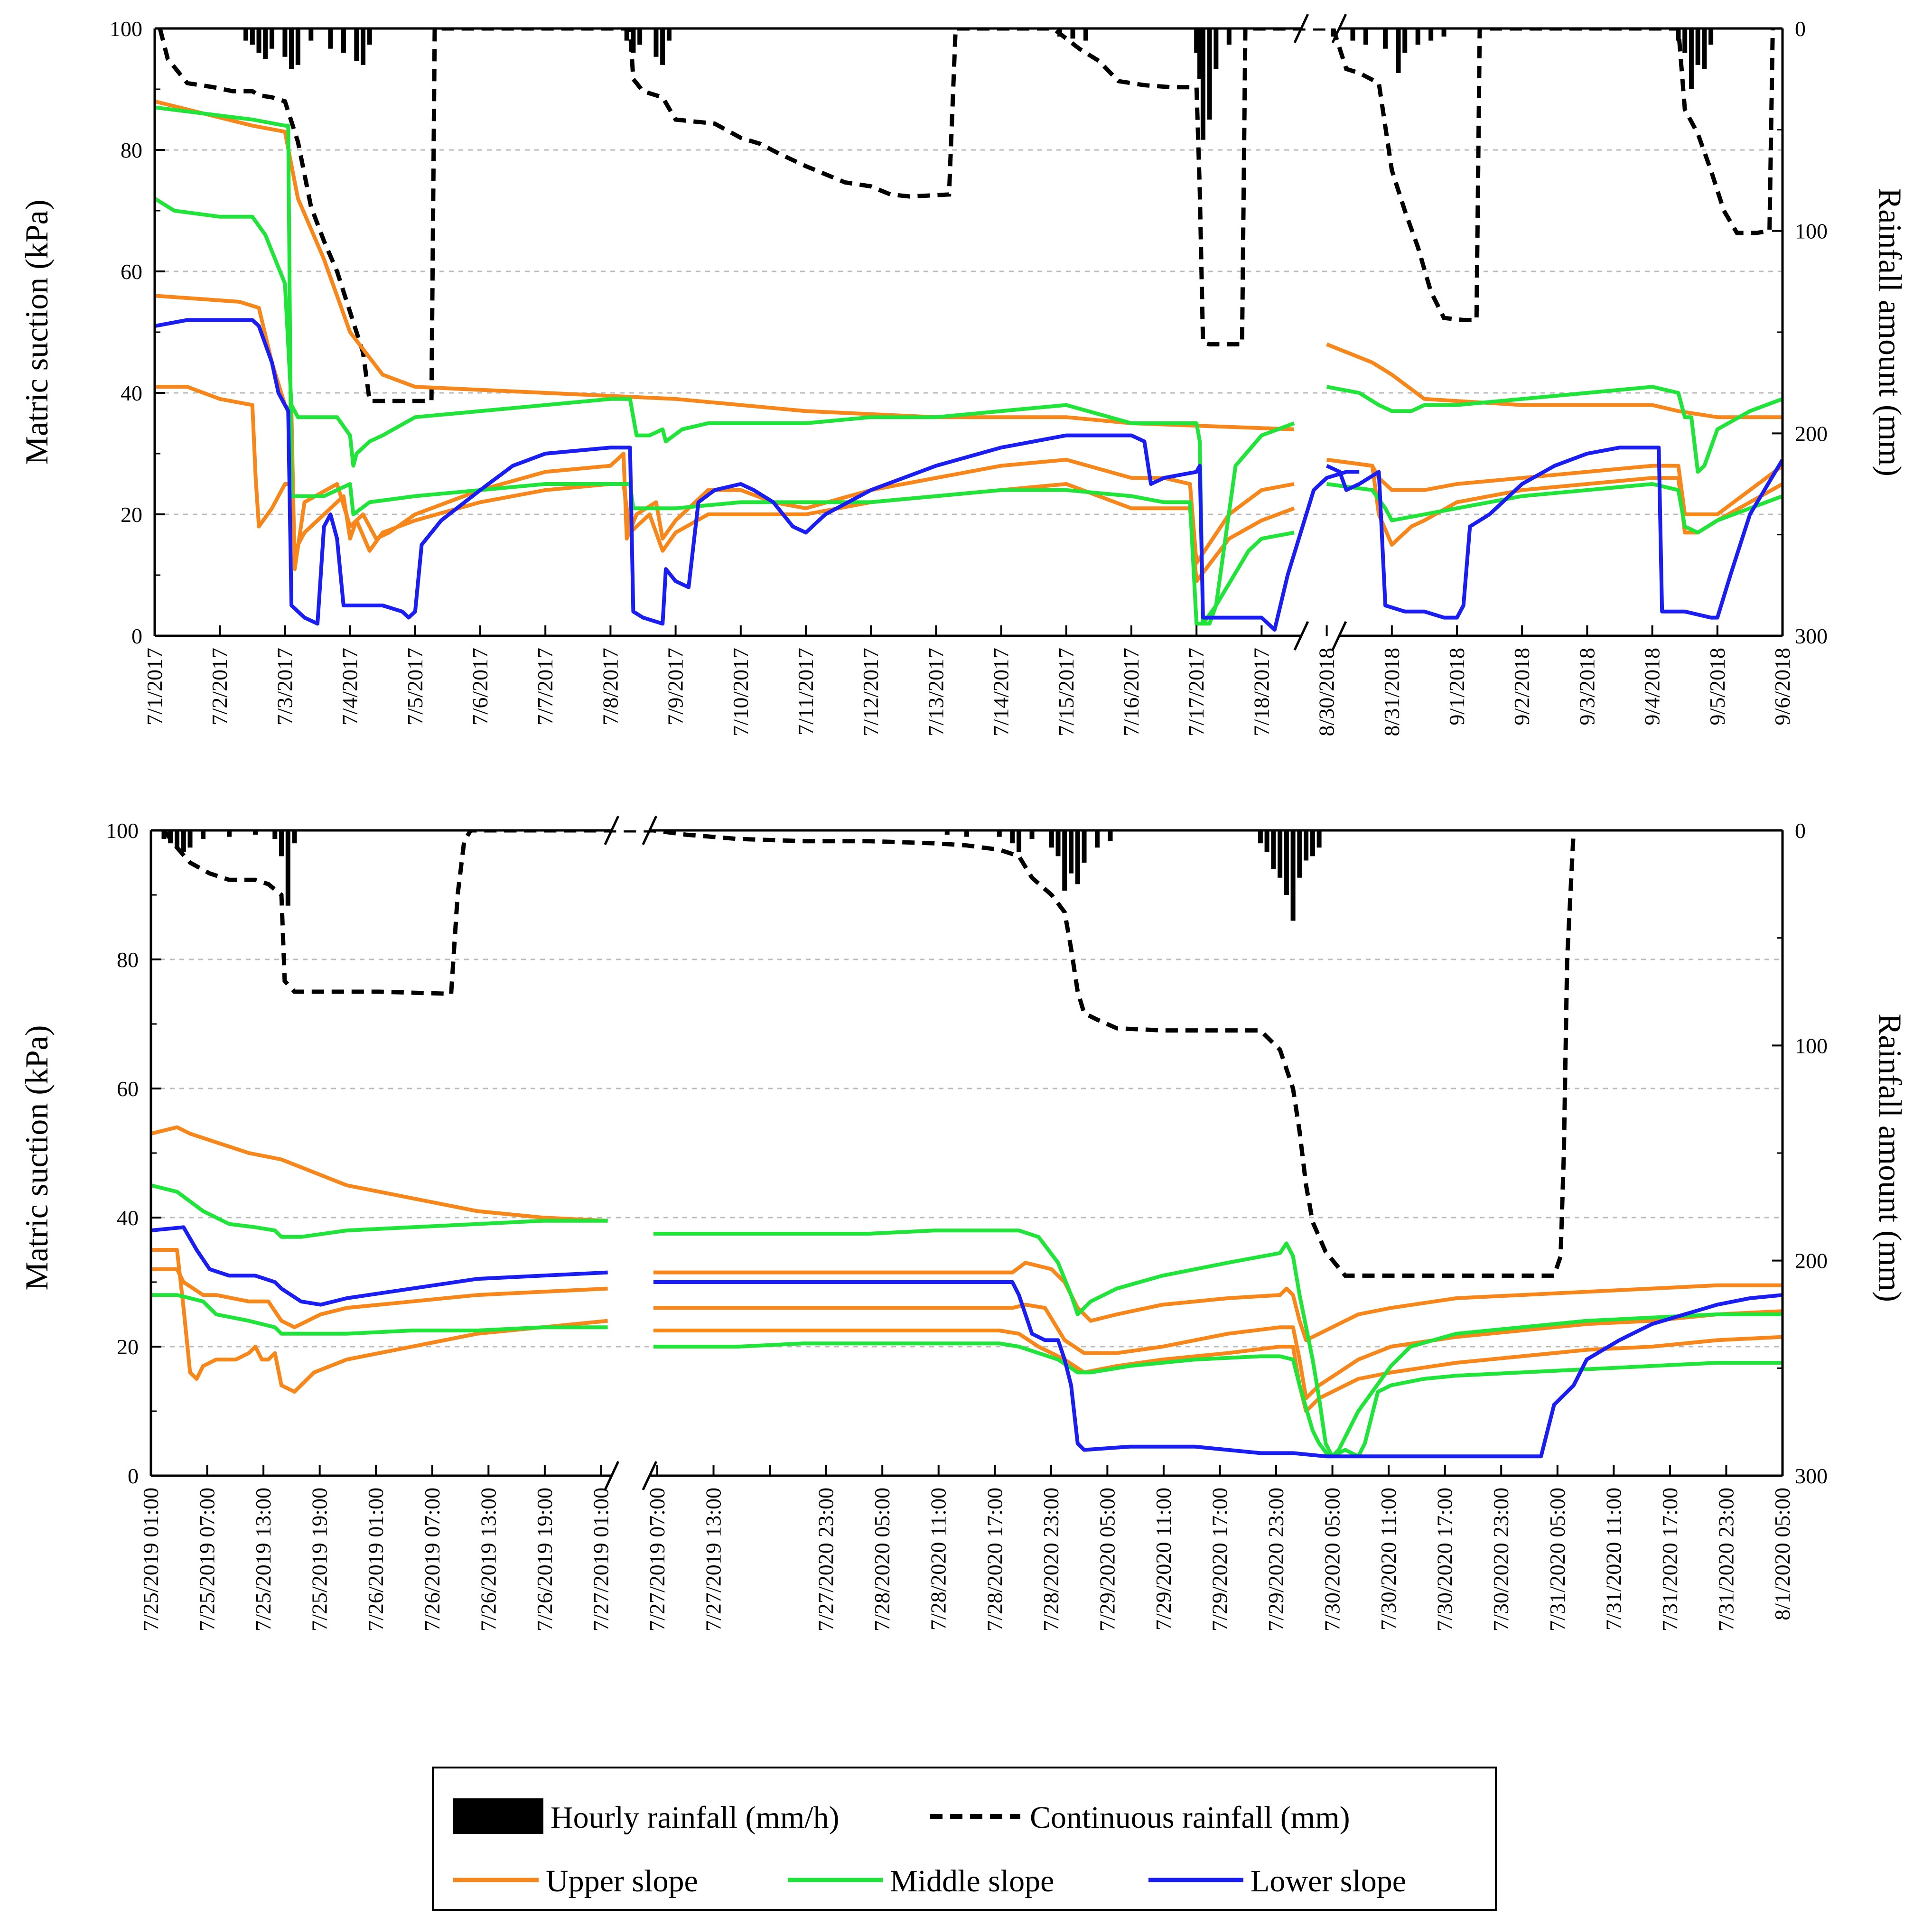 The width and height of the screenshot is (1932, 1926). I want to click on top-xtick-label: 7/9/2017, so click(675, 687).